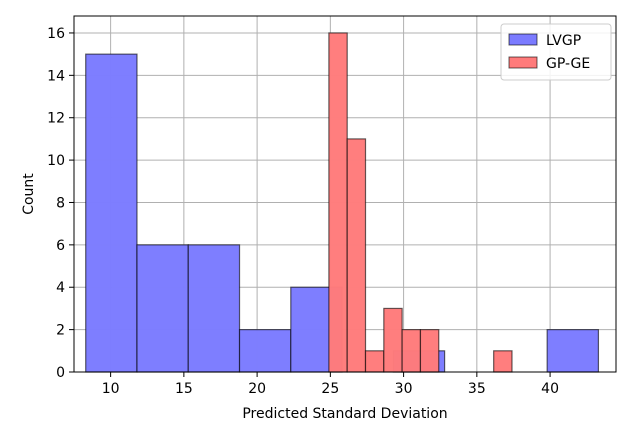 Image resolution: width=621 pixels, height=430 pixels. Describe the element at coordinates (550, 389) in the screenshot. I see `x-tick-label: 40` at that location.